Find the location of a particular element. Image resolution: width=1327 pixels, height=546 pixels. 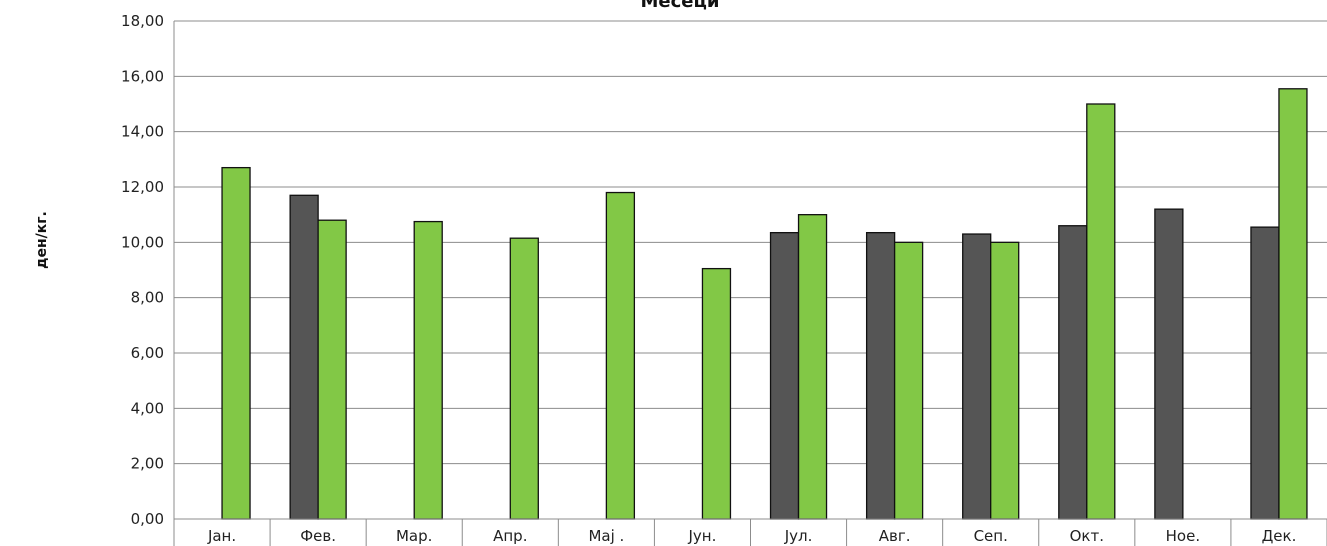

x-tick-label: Фев. is located at coordinates (318, 536).